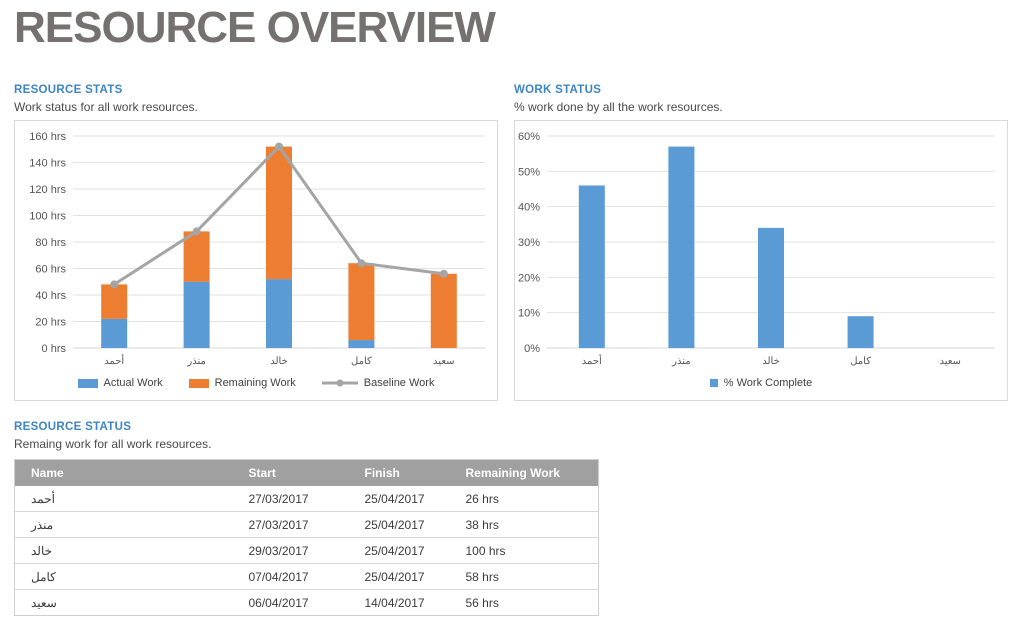  What do you see at coordinates (123, 524) in the screenshot?
I see `resource-name-cell: منذر` at bounding box center [123, 524].